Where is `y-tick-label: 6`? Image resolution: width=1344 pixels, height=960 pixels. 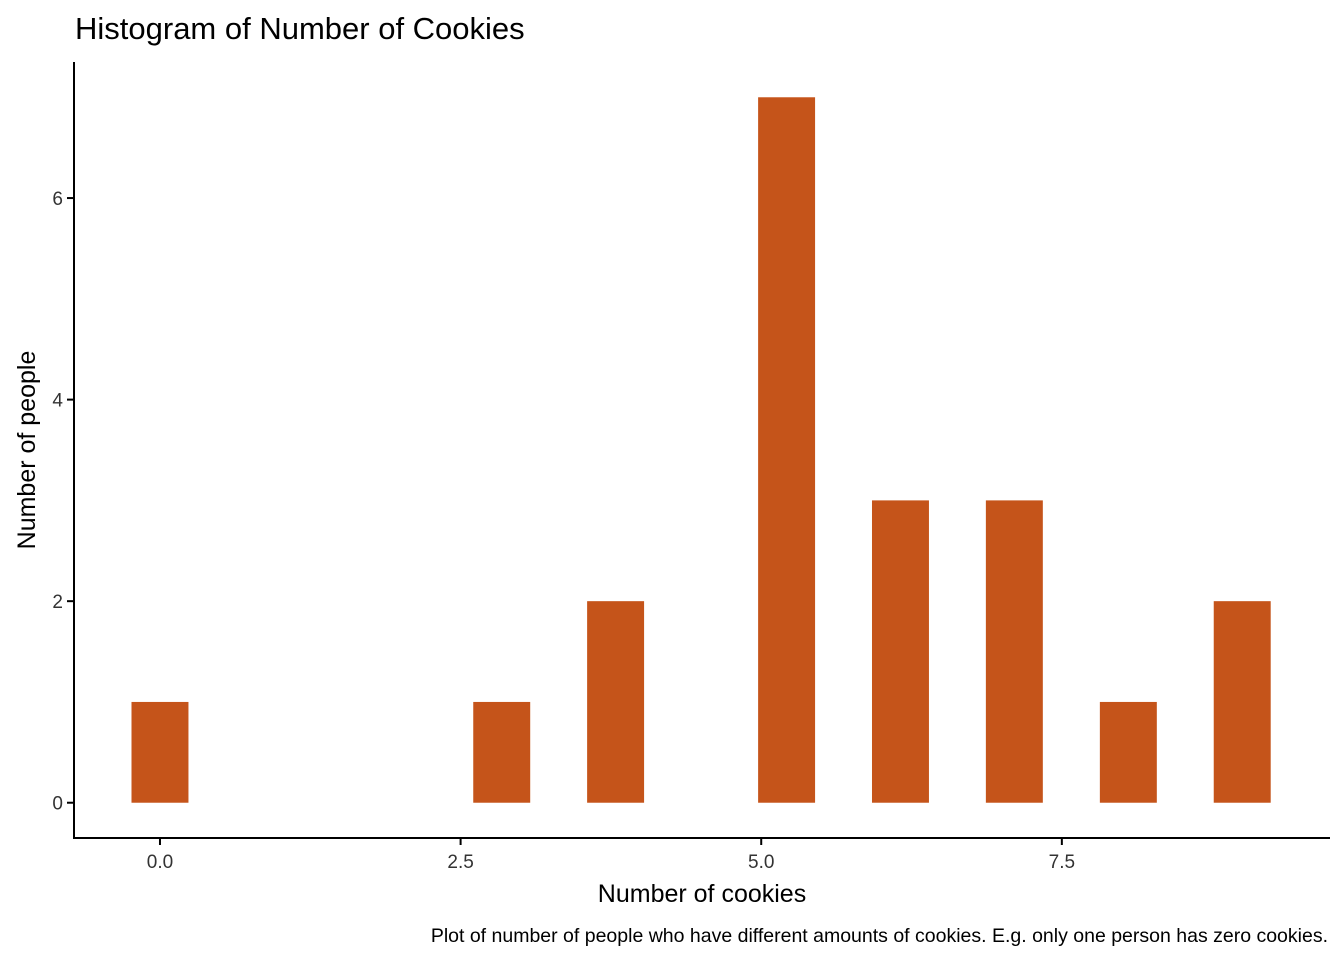 y-tick-label: 6 is located at coordinates (57, 199).